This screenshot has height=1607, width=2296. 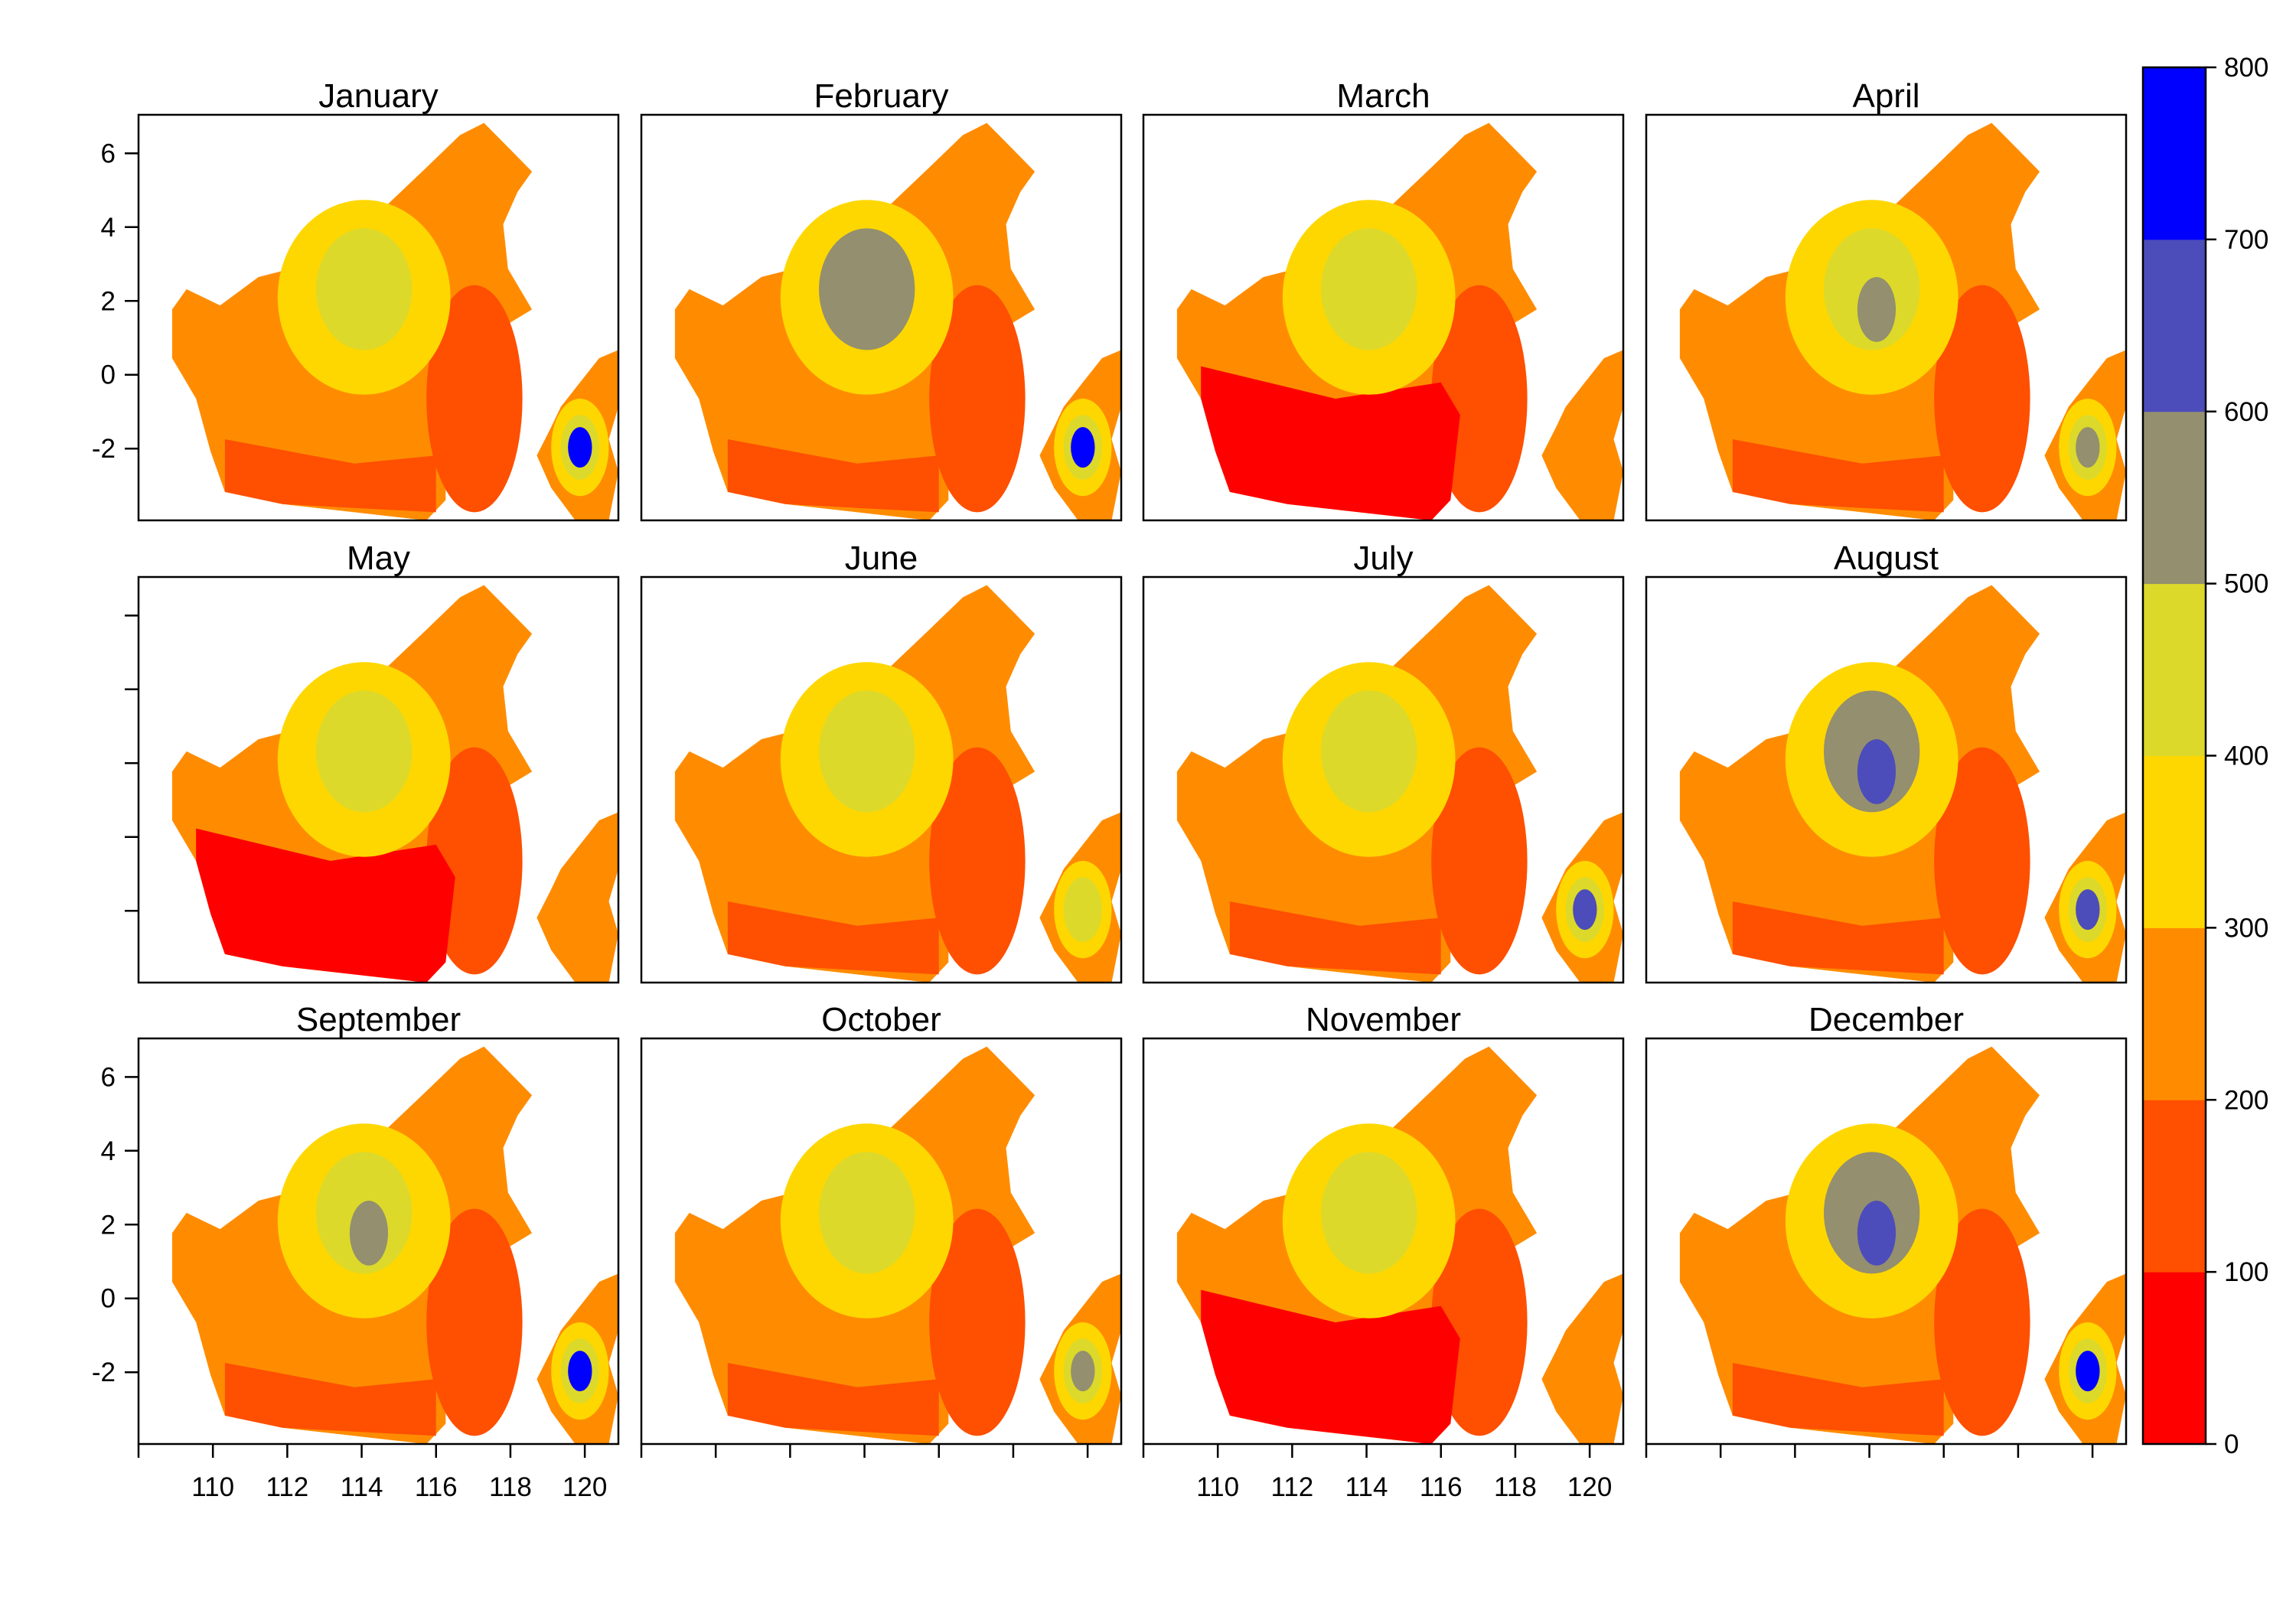 What do you see at coordinates (1383, 96) in the screenshot?
I see `panel-title: March` at bounding box center [1383, 96].